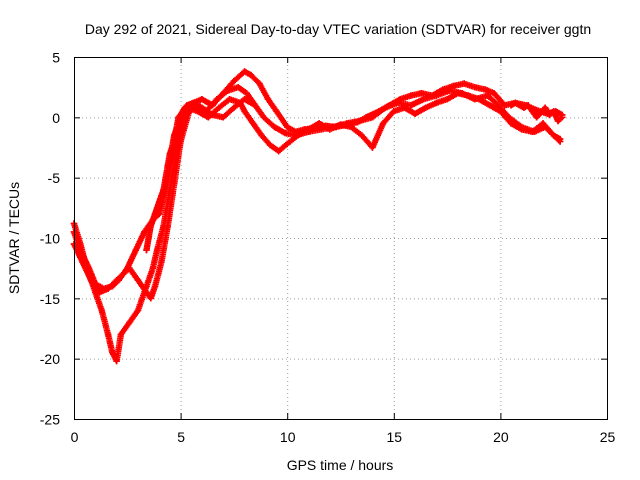  I want to click on y-tick-label: 5, so click(56, 58).